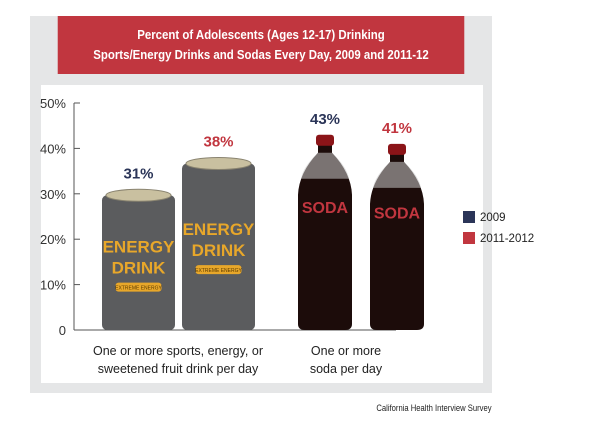 The height and width of the screenshot is (424, 600). Describe the element at coordinates (53, 285) in the screenshot. I see `y-tick-label: 10%` at that location.